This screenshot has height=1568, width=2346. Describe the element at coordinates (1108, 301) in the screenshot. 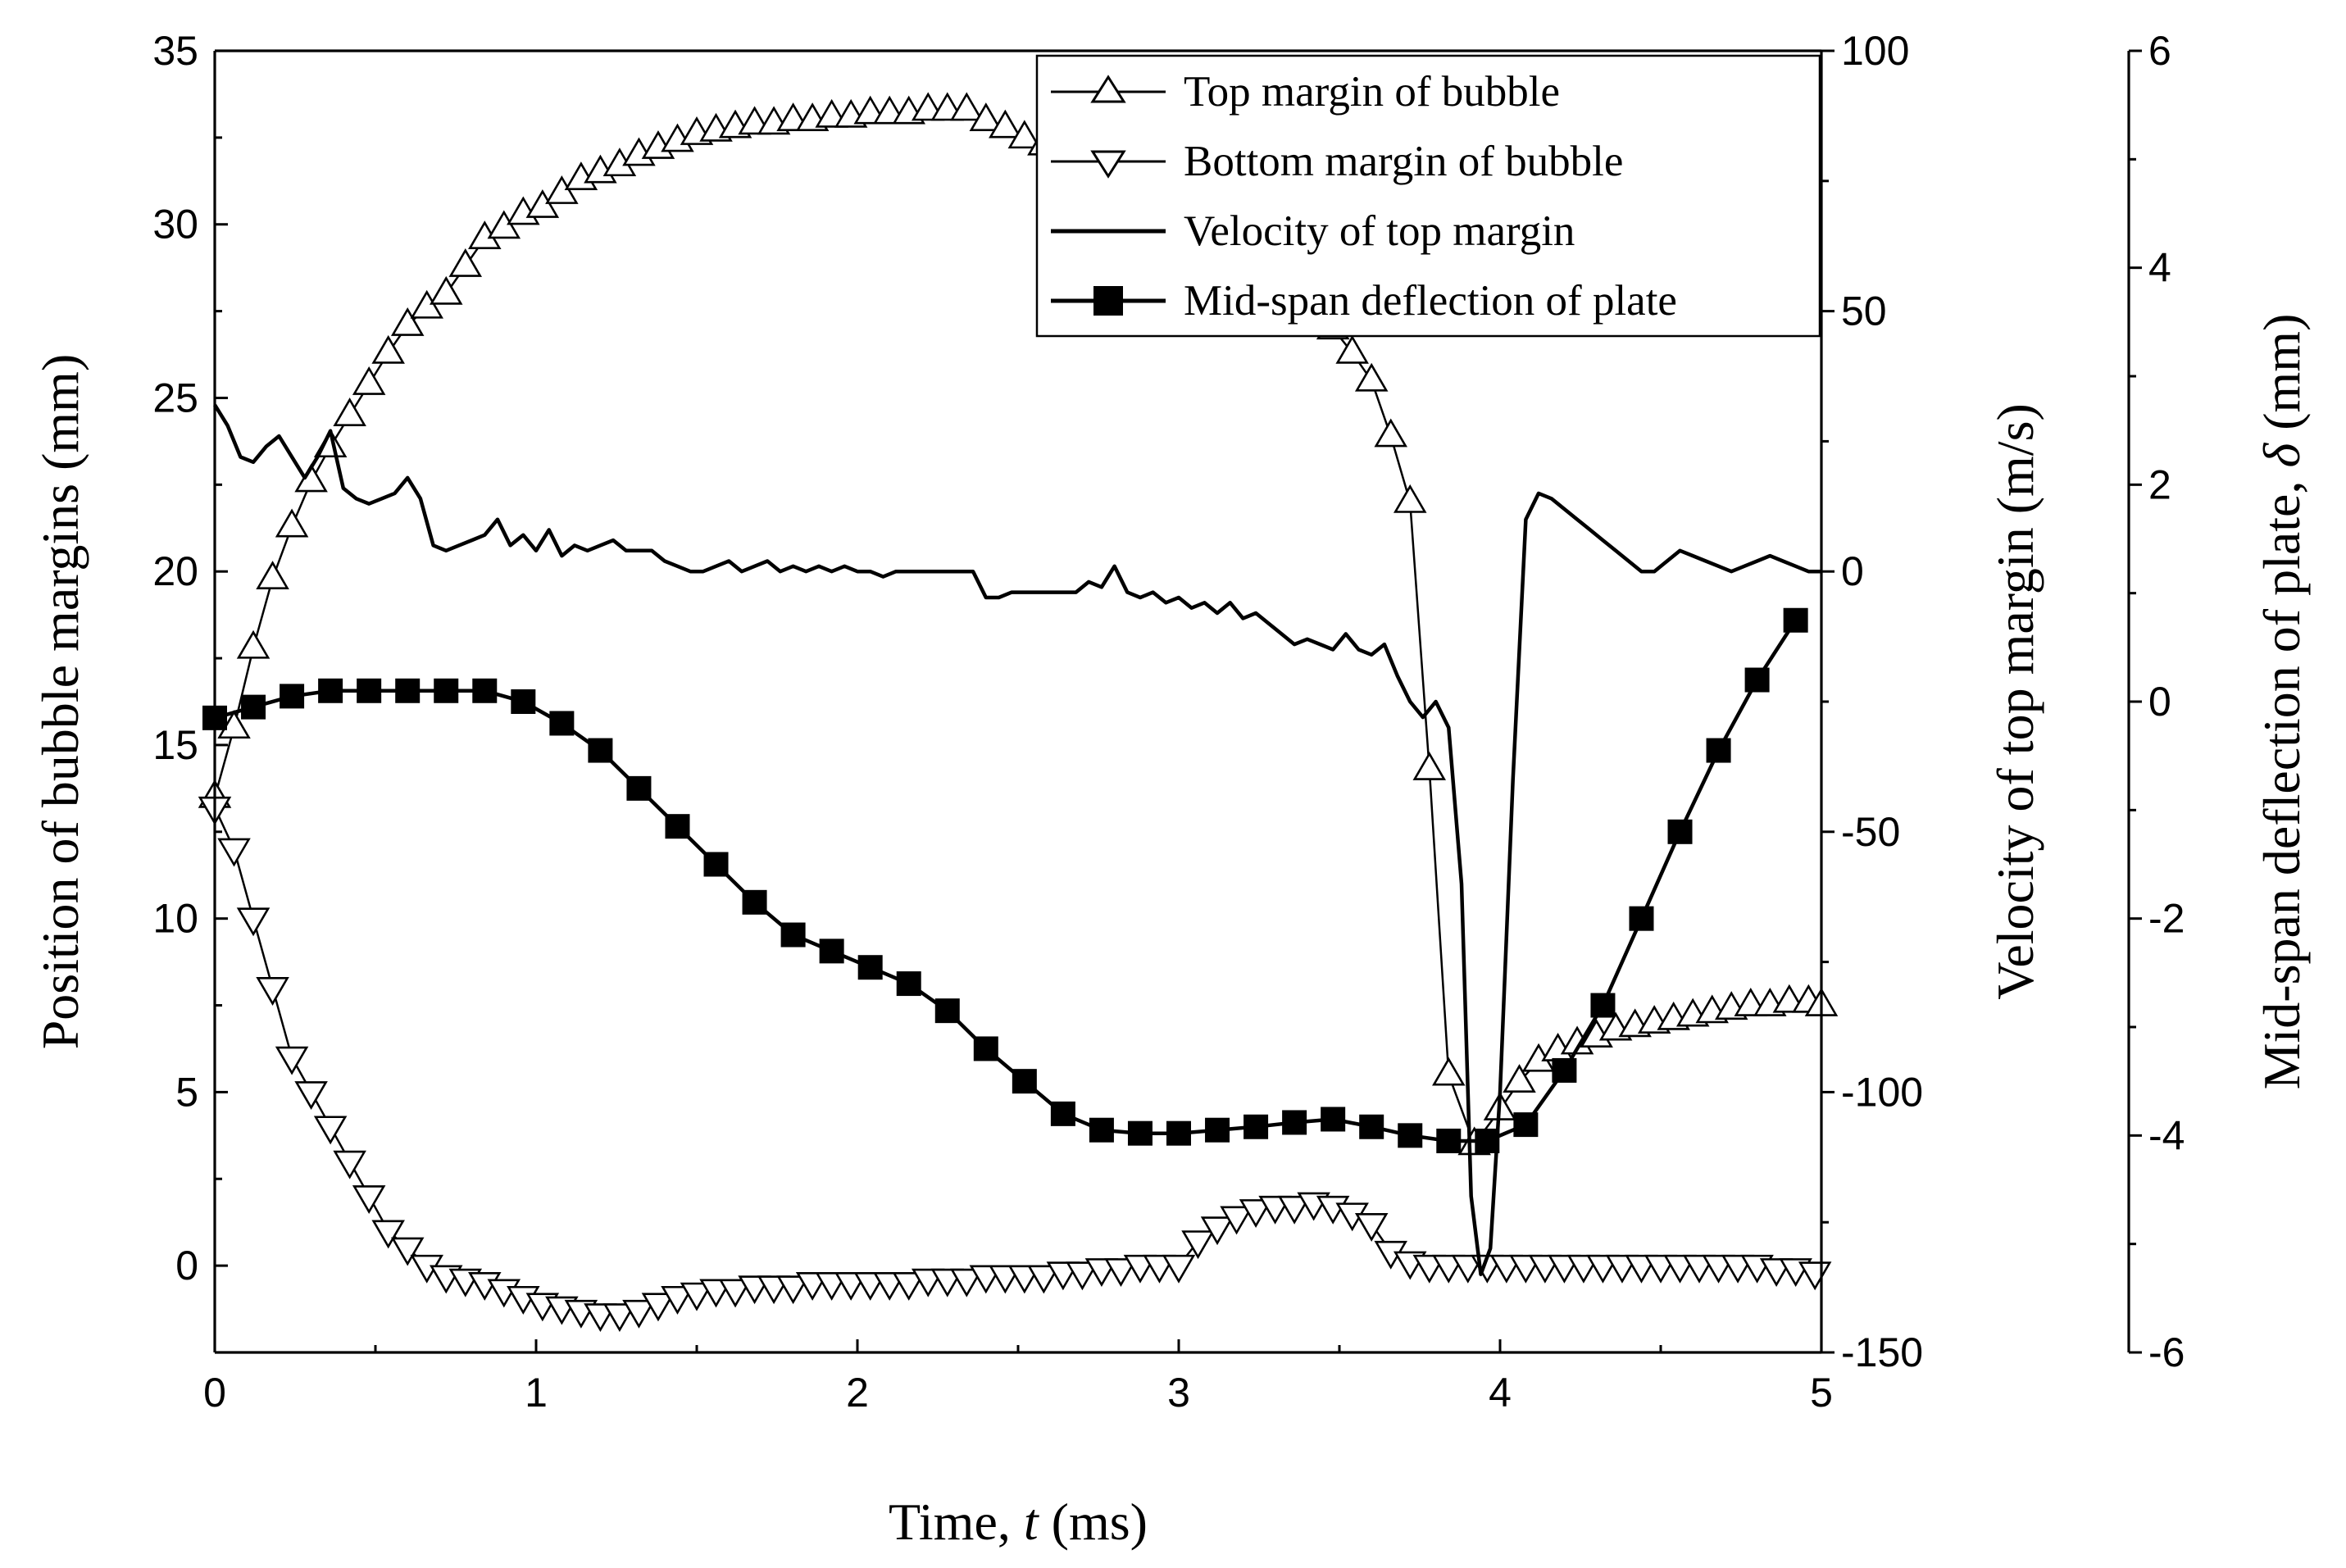

I see `legend-square-icon` at that location.